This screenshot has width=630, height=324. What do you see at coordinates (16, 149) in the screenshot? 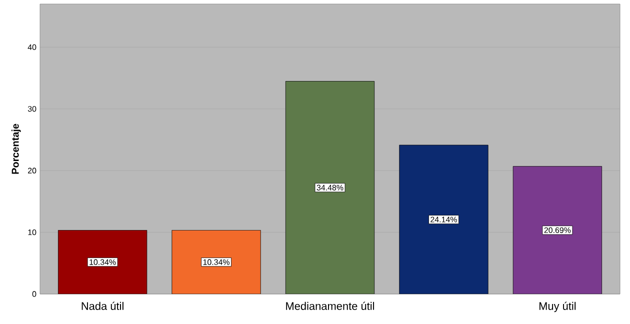
I see `y-axis-title: Porcentaje` at bounding box center [16, 149].